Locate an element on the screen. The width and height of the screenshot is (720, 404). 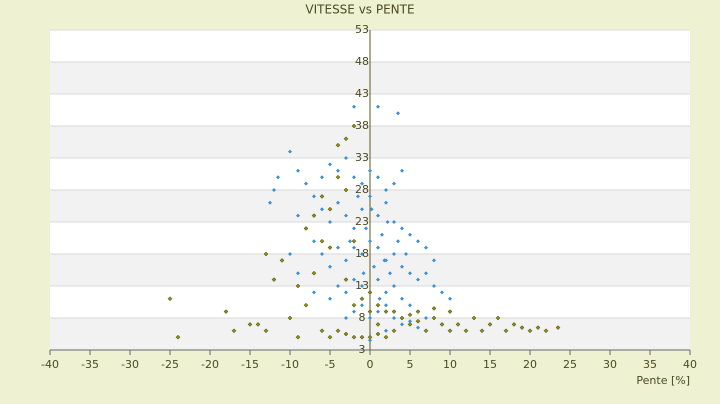
x-tick-label: 20 is located at coordinates (530, 364).